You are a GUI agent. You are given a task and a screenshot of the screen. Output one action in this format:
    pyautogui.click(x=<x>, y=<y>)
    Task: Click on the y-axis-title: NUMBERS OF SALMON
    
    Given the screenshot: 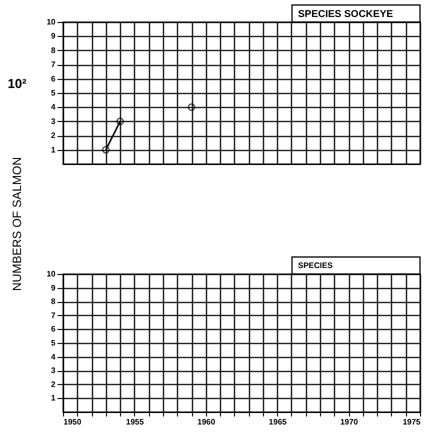 What is the action you would take?
    pyautogui.click(x=17, y=224)
    